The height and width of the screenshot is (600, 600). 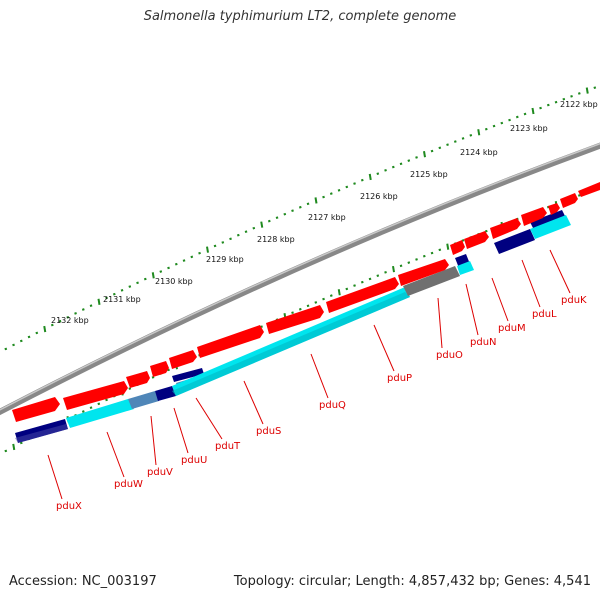 I want to click on gene-label-pduo: pduO, so click(x=449, y=355).